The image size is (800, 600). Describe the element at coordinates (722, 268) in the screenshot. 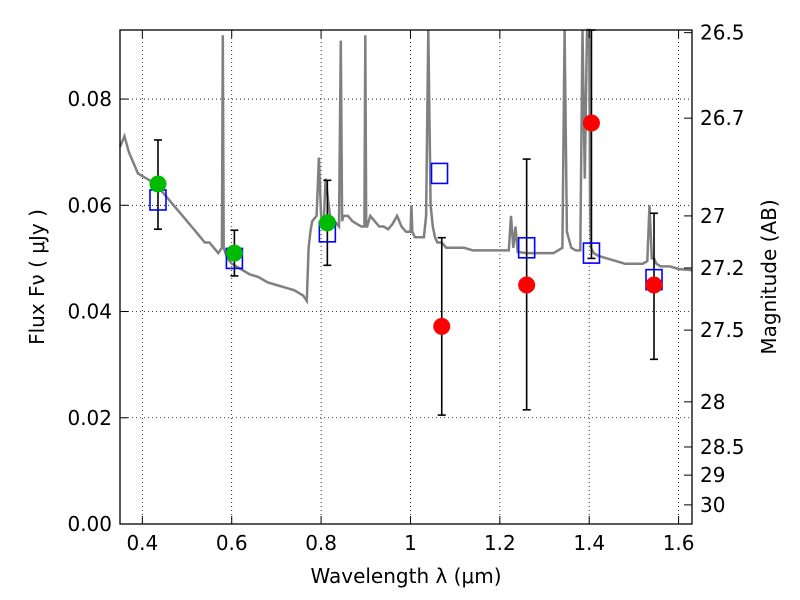

I see `mag-tick-label: 27.2` at that location.